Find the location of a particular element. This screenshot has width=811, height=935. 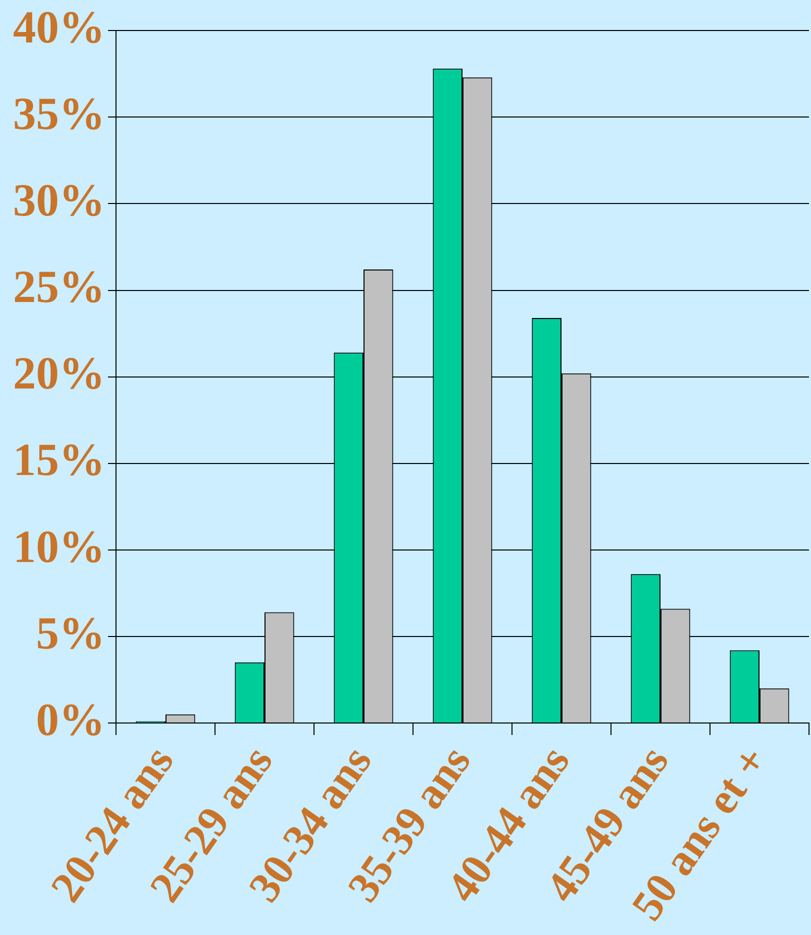

y-tick-label: 10% is located at coordinates (59, 546).